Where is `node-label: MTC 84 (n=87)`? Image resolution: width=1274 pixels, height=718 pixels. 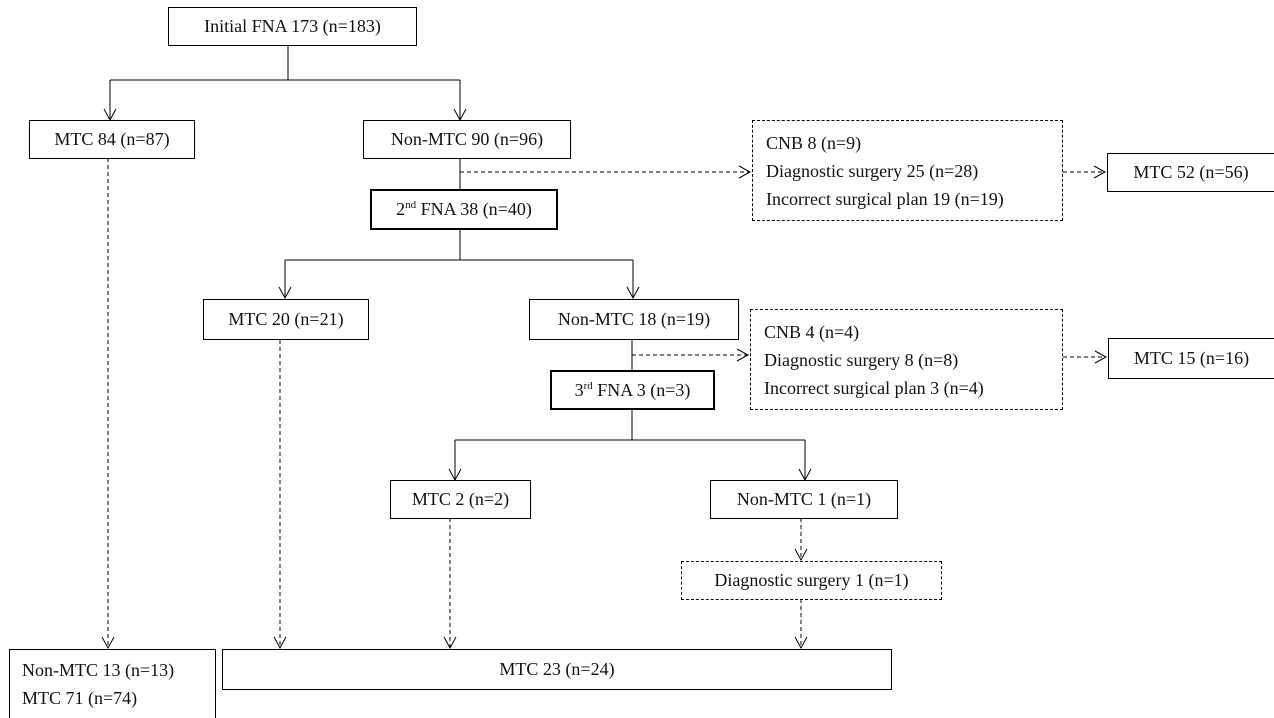 node-label: MTC 84 (n=87) is located at coordinates (112, 139).